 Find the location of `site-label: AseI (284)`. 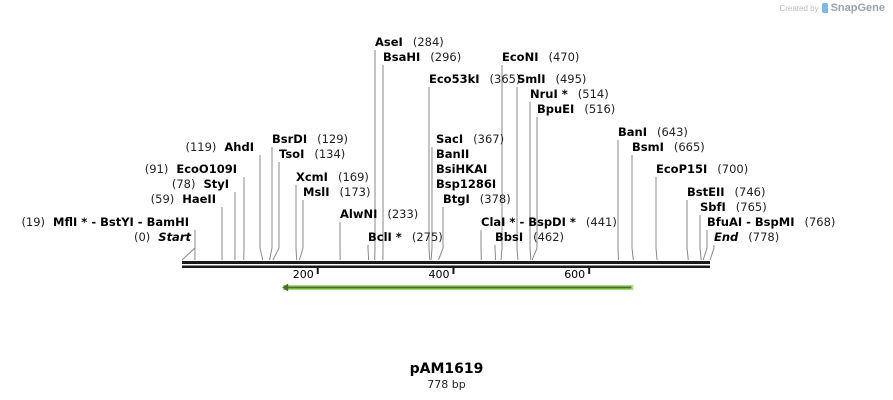

site-label: AseI (284) is located at coordinates (409, 42).